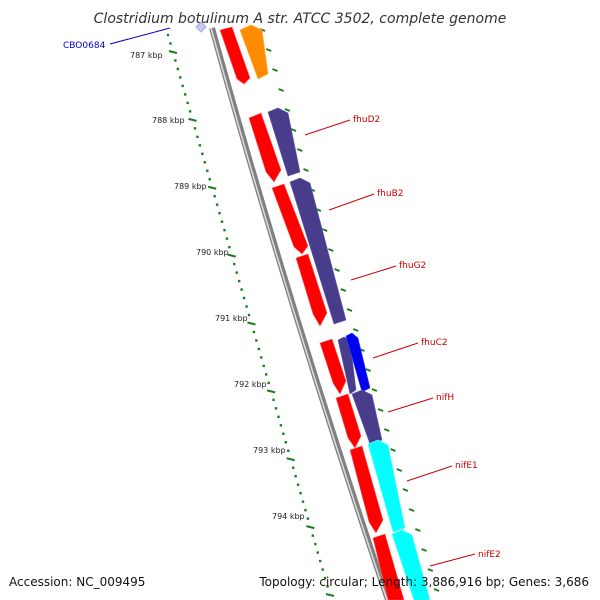 The height and width of the screenshot is (600, 600). Describe the element at coordinates (445, 398) in the screenshot. I see `gene-label-nifh: nifH` at that location.